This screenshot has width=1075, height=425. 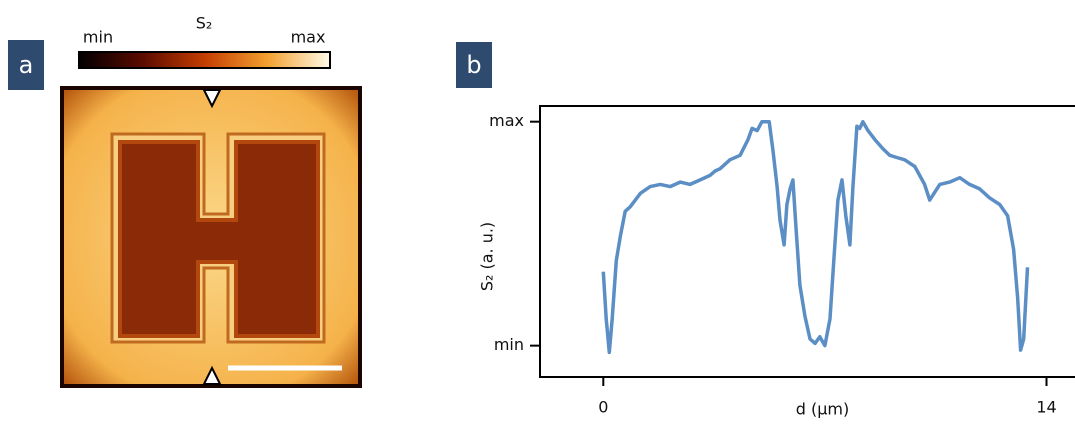 I want to click on y-tick-label: min, so click(x=509, y=344).